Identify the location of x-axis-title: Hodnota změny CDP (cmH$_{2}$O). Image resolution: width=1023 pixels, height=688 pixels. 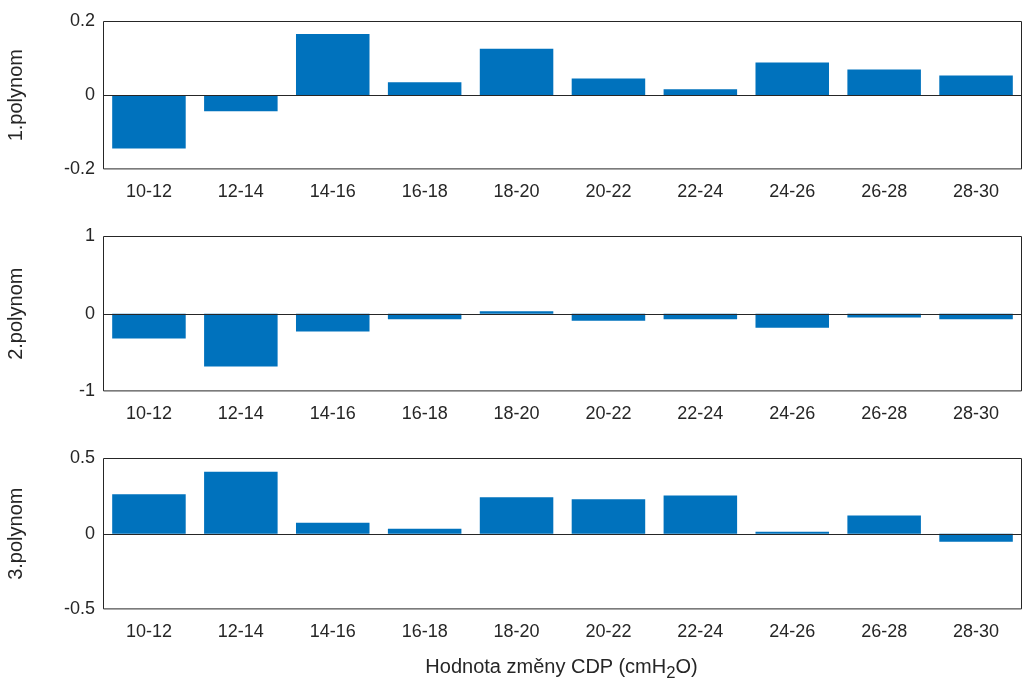
(561, 669).